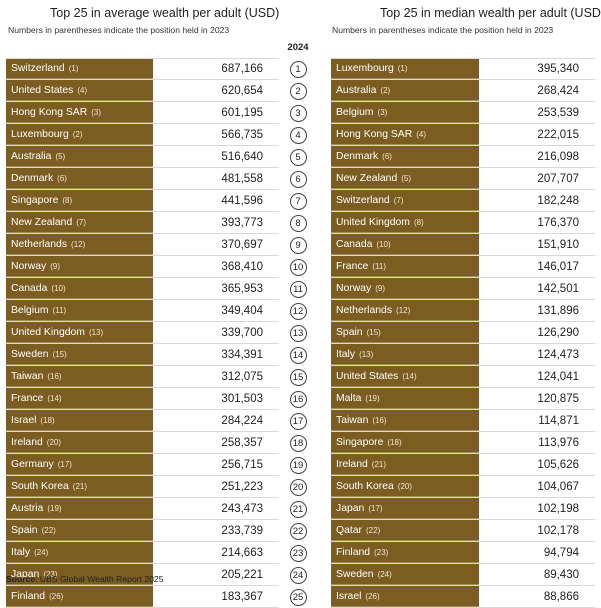  I want to click on rank-cell: 3, so click(298, 113).